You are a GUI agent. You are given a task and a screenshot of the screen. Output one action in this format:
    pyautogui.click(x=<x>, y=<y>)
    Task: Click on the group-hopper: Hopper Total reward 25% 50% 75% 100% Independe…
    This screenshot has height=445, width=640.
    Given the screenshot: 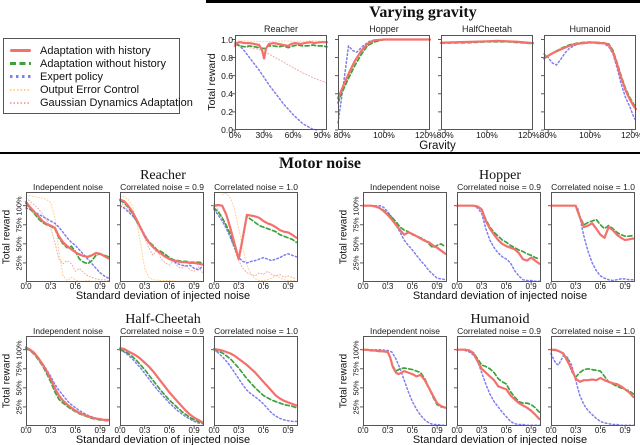 What is the action you would take?
    pyautogui.click(x=488, y=235)
    